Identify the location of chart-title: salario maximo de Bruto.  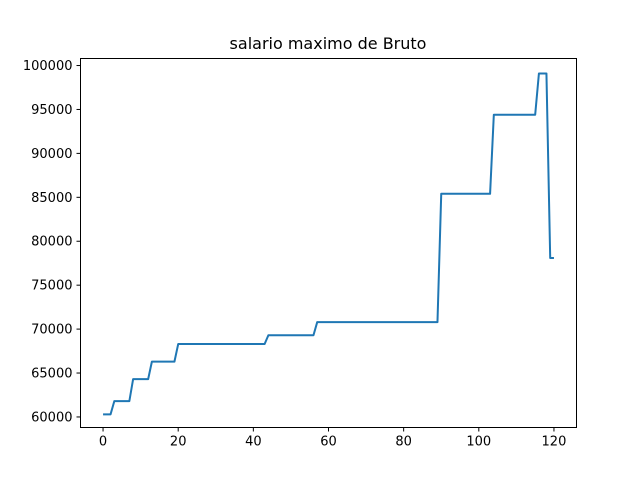
(328, 43).